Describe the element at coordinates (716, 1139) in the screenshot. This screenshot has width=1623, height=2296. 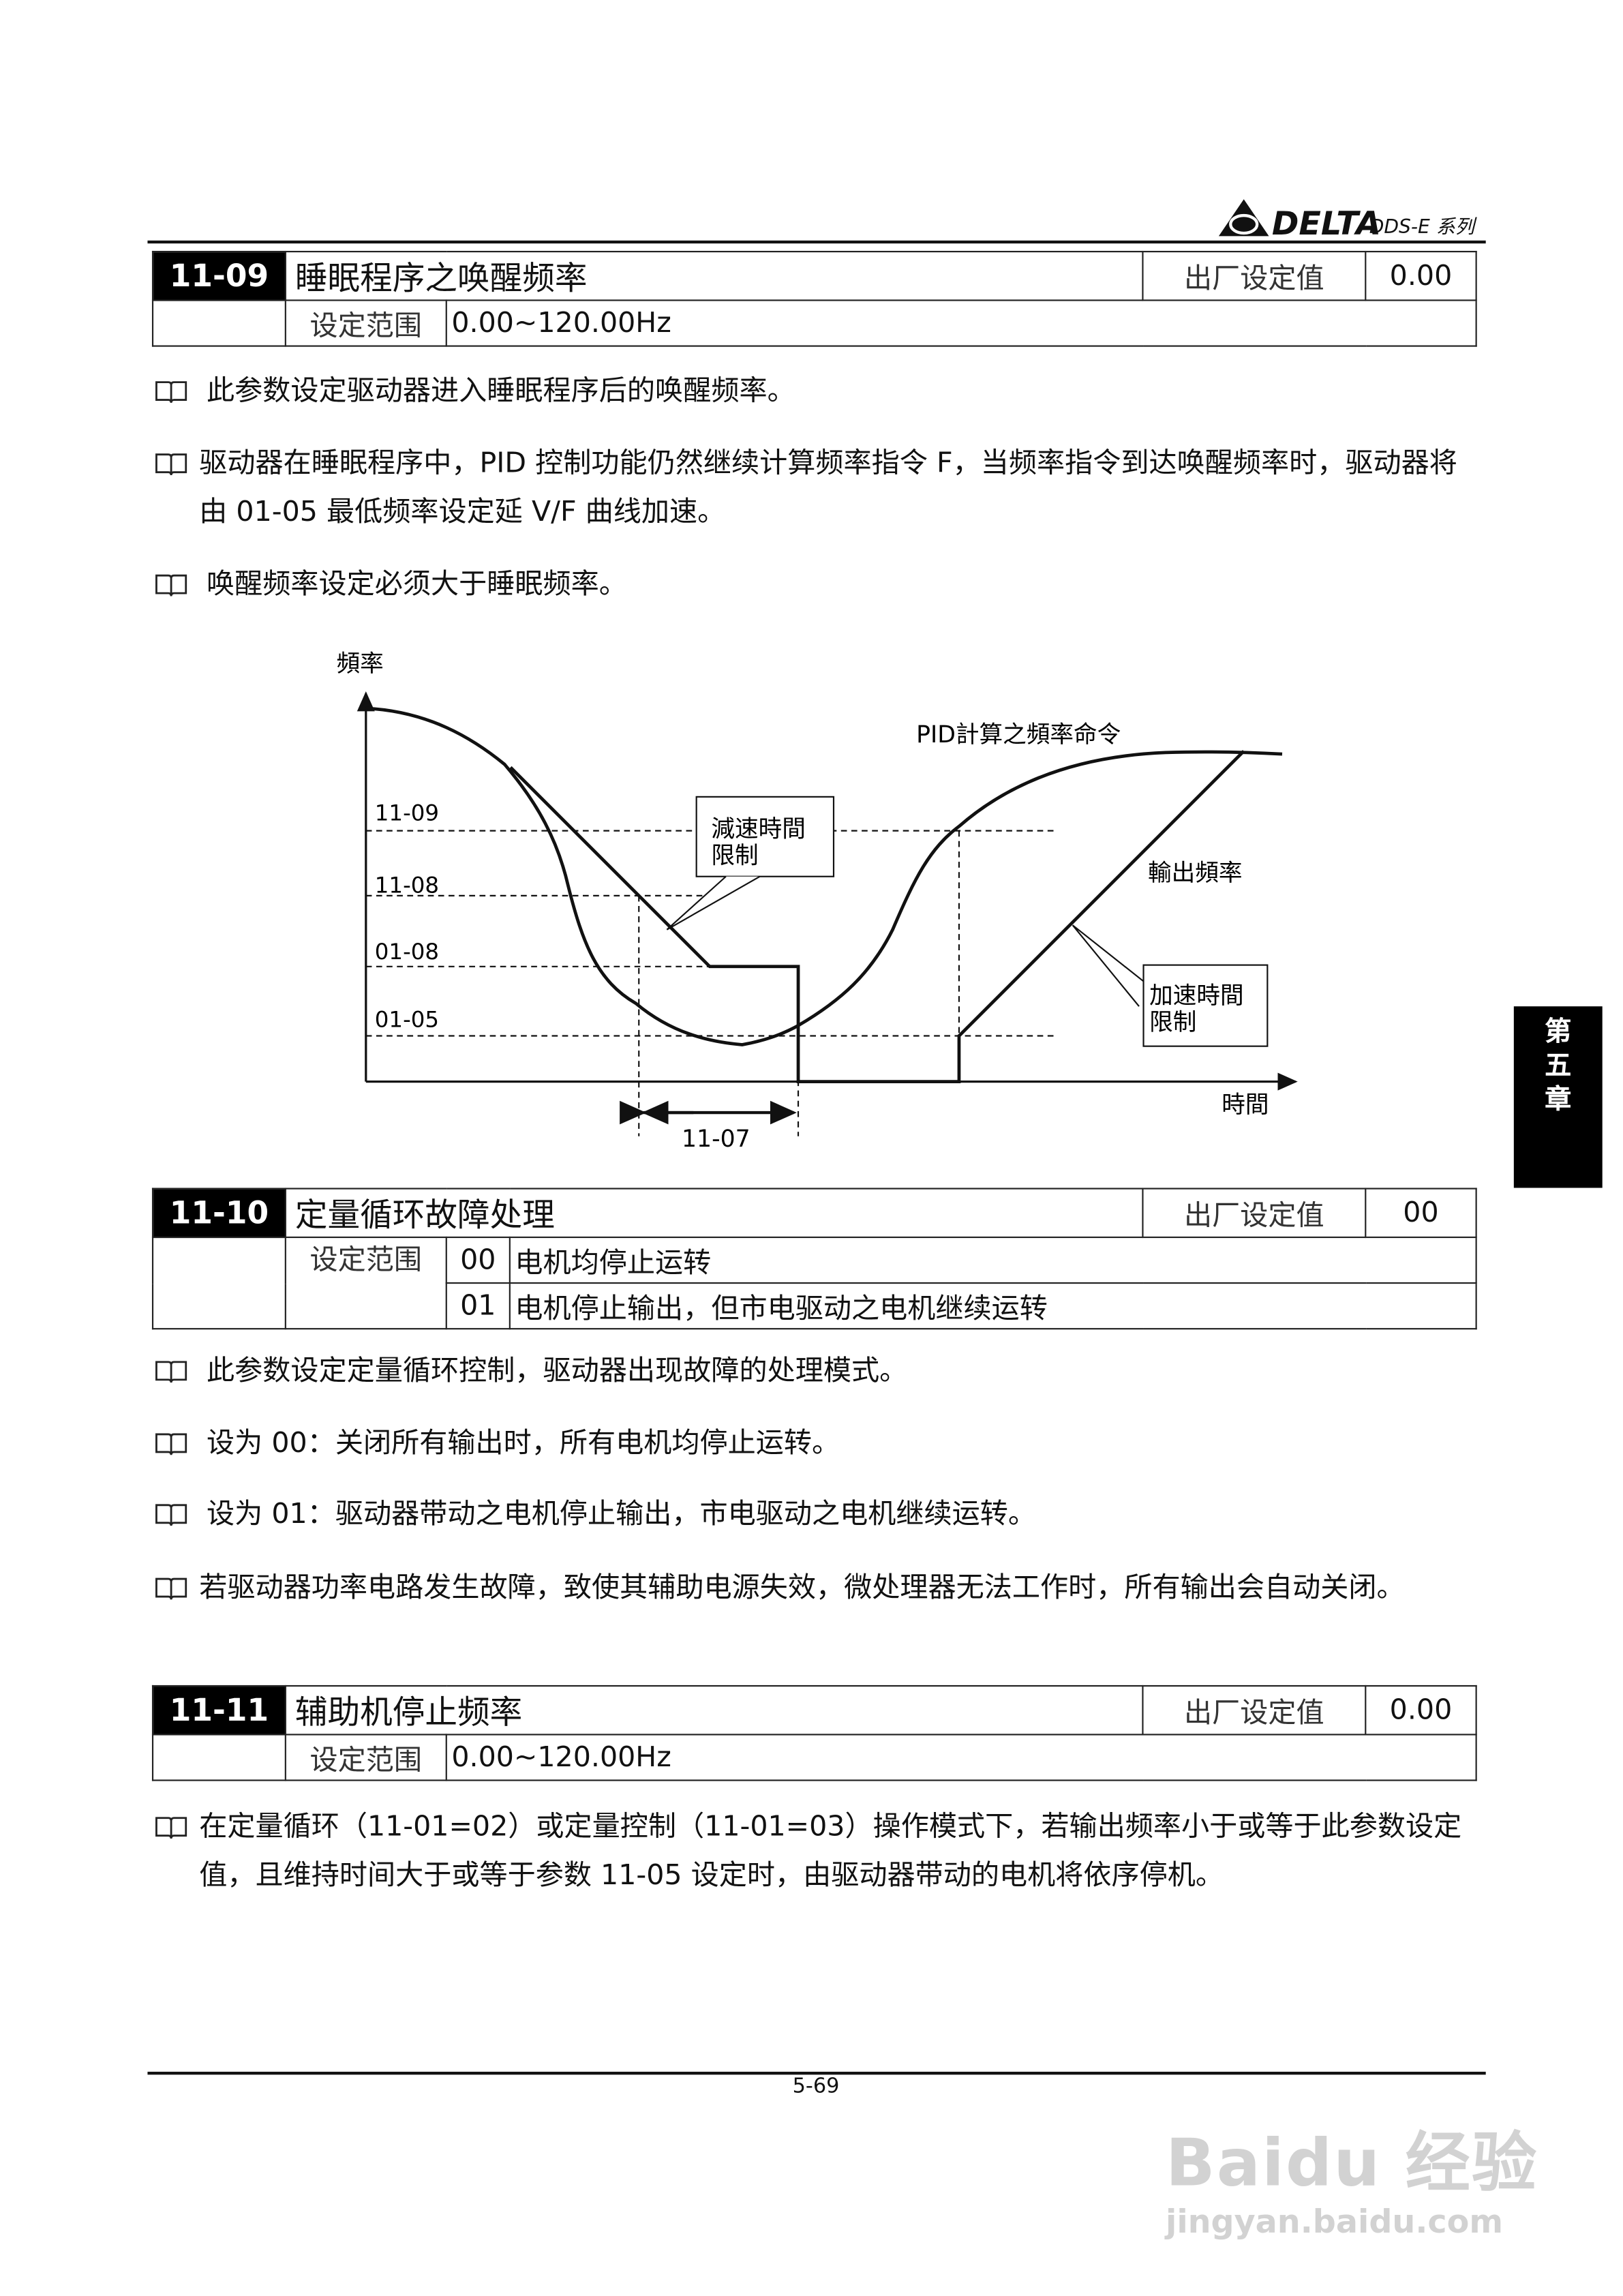
I see `interval-label: 11-07` at that location.